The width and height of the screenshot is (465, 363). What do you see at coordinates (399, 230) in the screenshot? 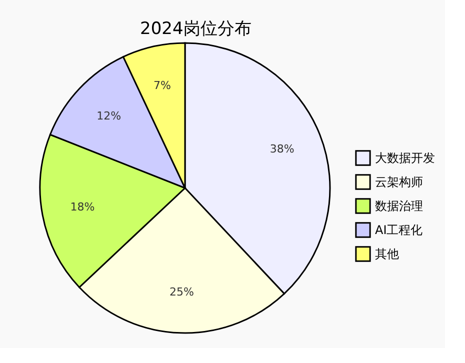
I see `legend-label: AI工程化` at bounding box center [399, 230].